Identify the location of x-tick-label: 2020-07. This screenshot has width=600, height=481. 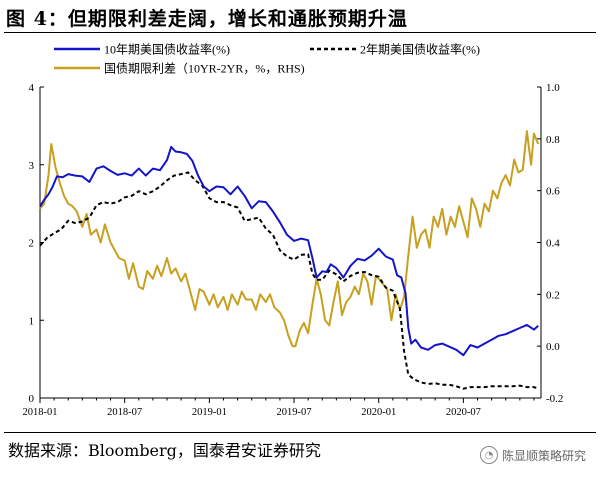
(463, 412).